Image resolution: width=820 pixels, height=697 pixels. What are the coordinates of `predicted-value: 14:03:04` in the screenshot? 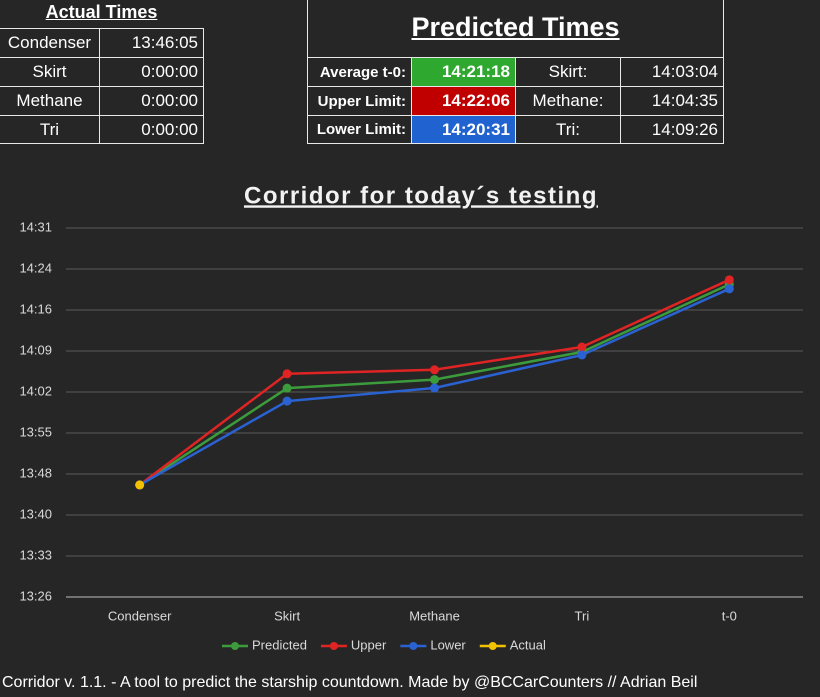 It's located at (672, 72).